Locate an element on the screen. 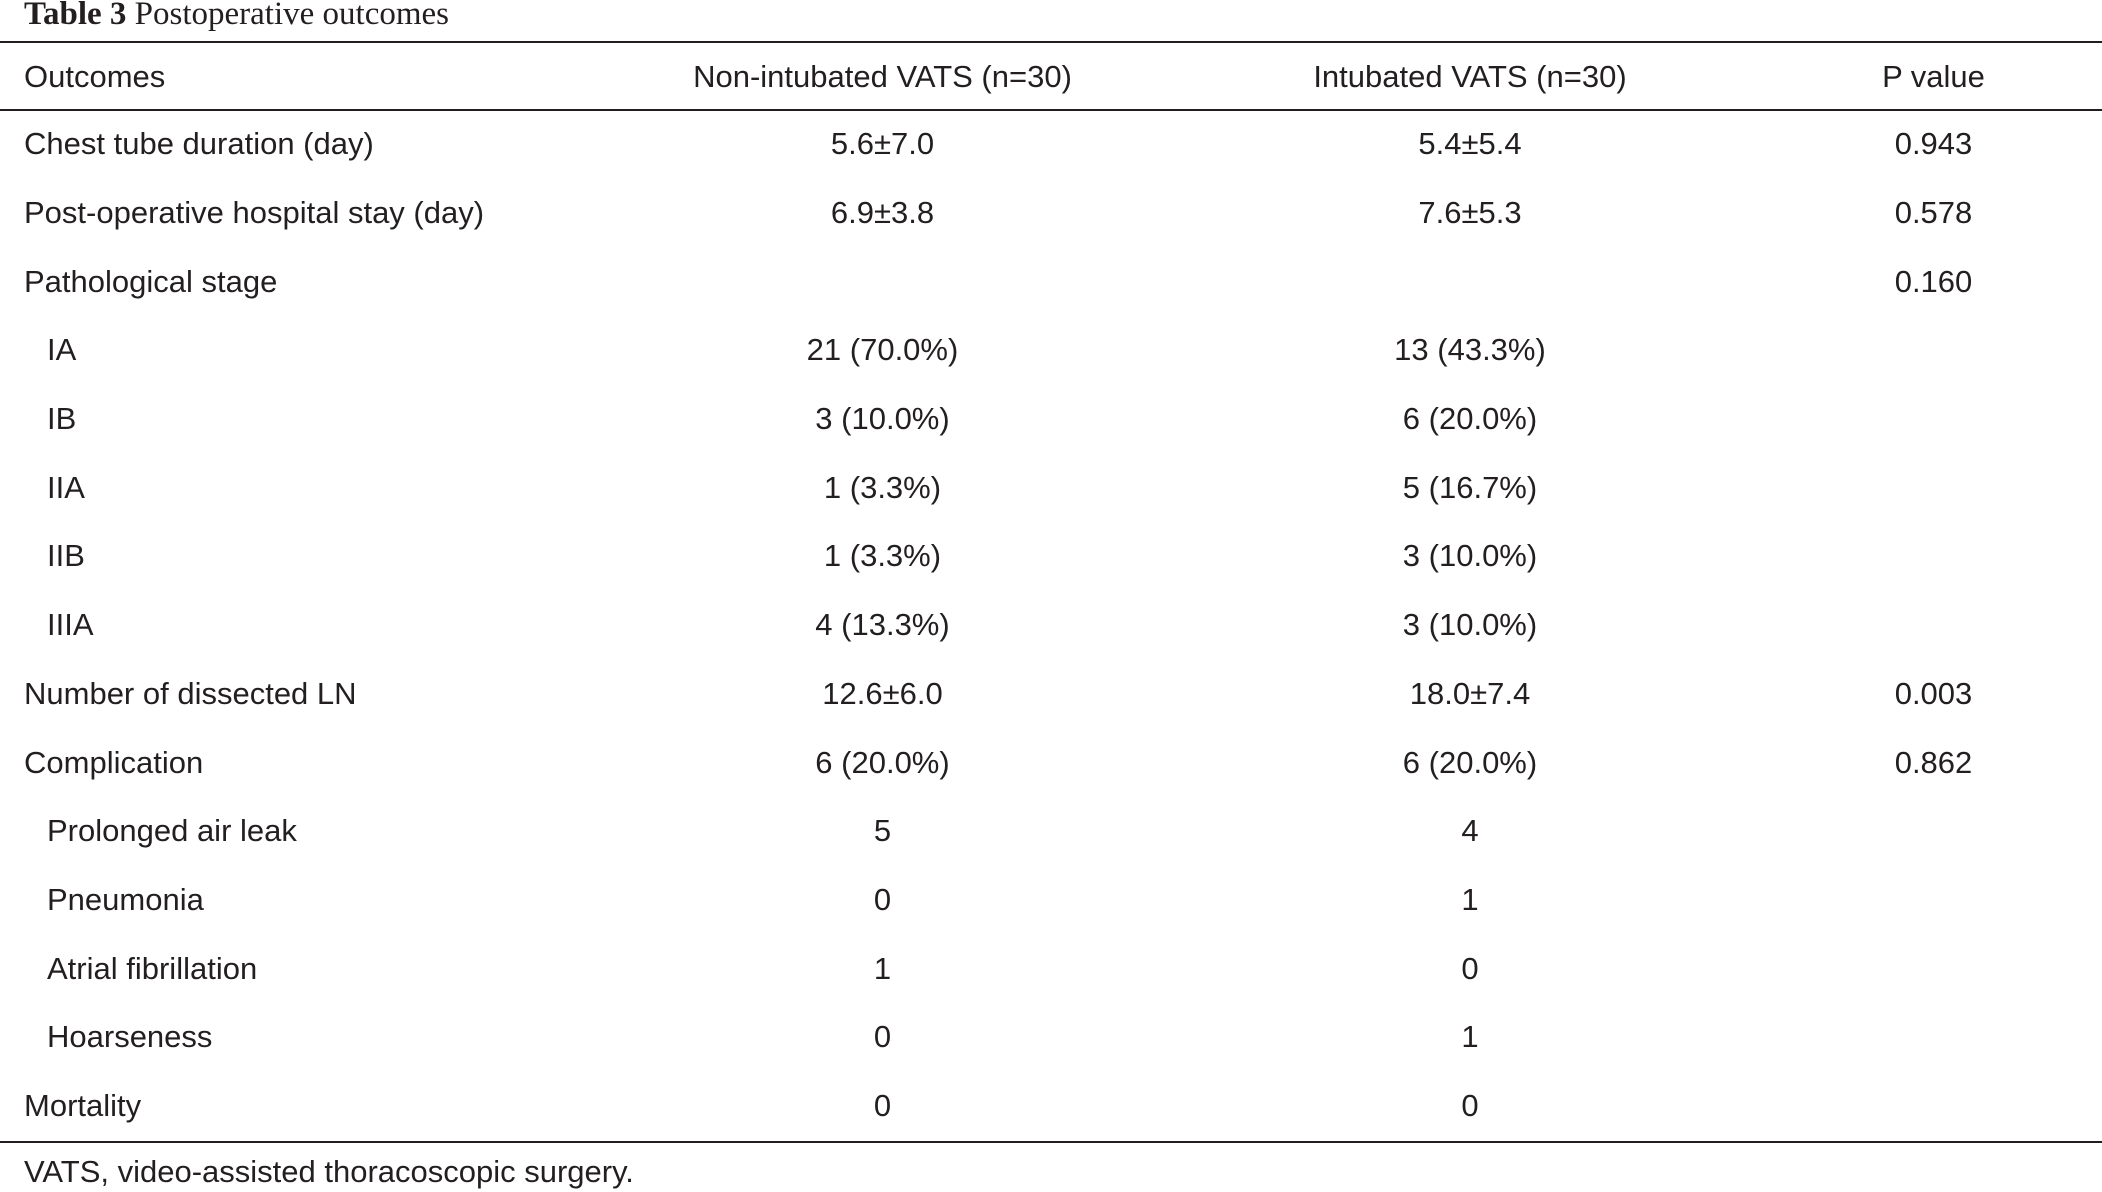 Image resolution: width=2102 pixels, height=1192 pixels. row-label: IIA is located at coordinates (66, 487).